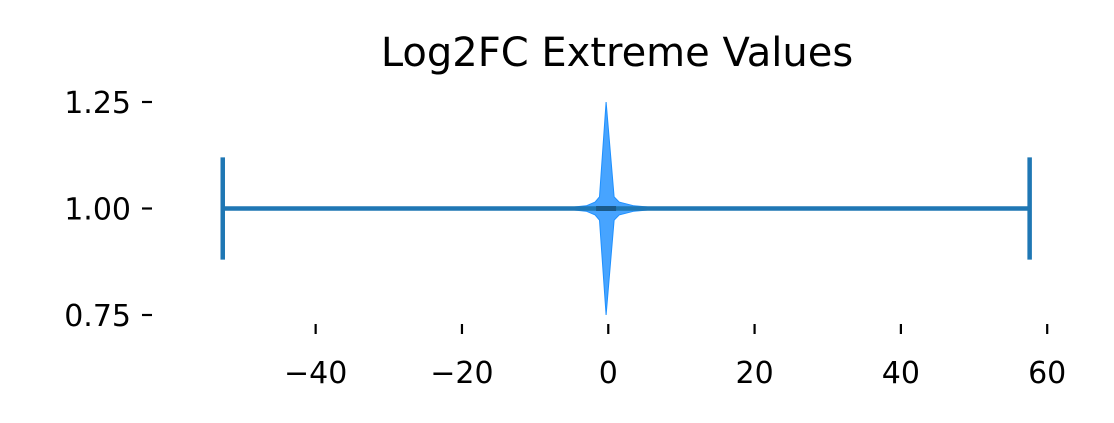  What do you see at coordinates (675, 357) in the screenshot?
I see `x-axis: −40 −20 0 20 40 60` at bounding box center [675, 357].